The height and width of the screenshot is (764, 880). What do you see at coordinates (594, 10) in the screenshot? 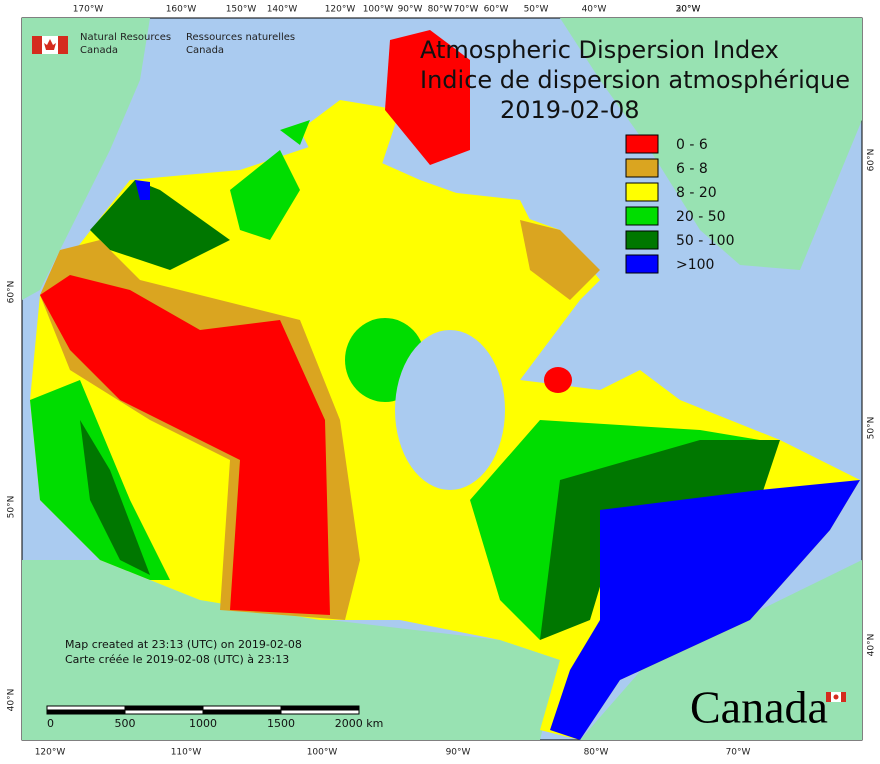
I see `top-lon-label: 40°W` at bounding box center [594, 10].